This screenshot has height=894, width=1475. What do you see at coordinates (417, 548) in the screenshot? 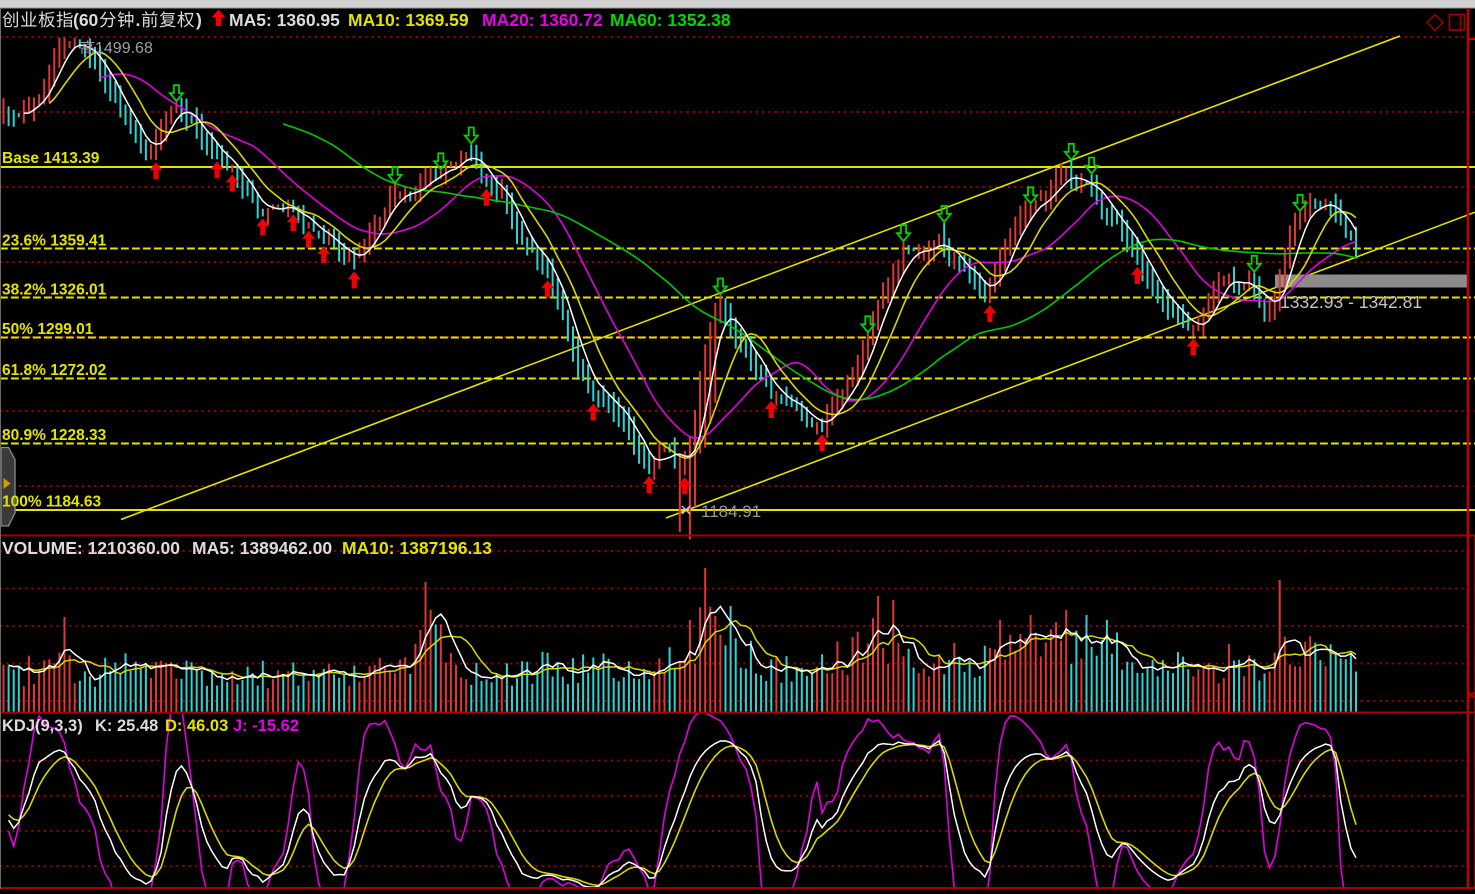
I see `svg-text: MA10: 1387196.13` at bounding box center [417, 548].